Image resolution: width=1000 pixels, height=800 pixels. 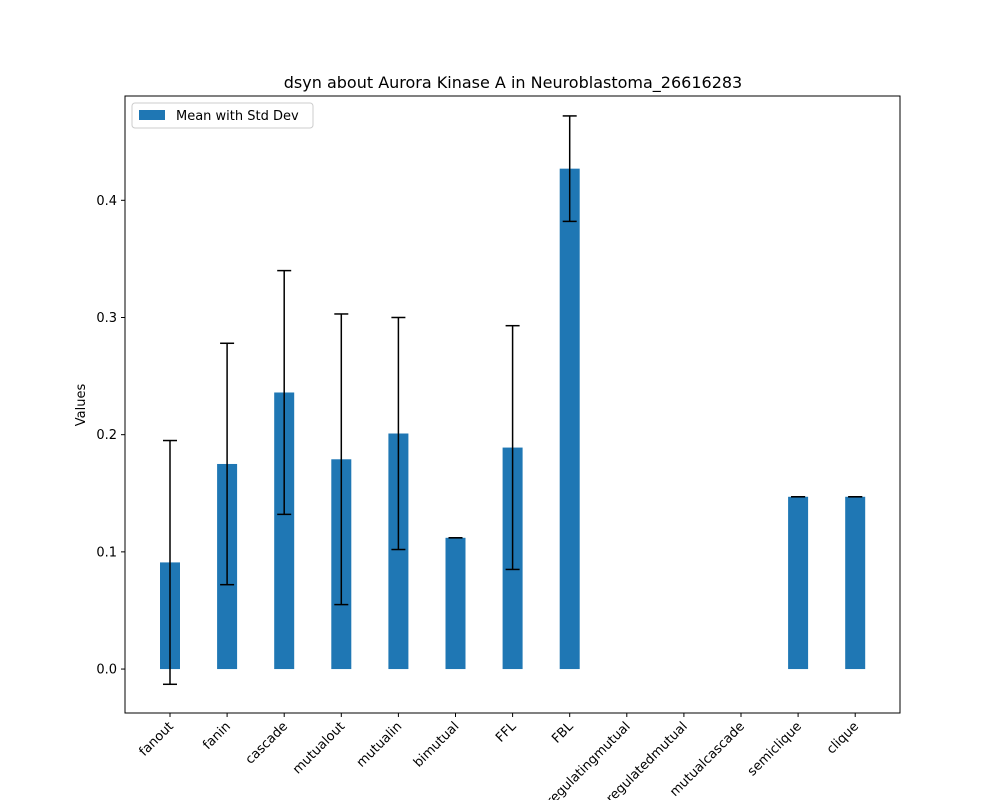 I want to click on x-tick-label-mutualout: mutualout, so click(x=319, y=748).